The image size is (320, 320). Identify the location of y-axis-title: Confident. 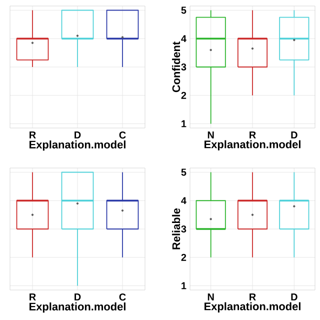
(176, 67).